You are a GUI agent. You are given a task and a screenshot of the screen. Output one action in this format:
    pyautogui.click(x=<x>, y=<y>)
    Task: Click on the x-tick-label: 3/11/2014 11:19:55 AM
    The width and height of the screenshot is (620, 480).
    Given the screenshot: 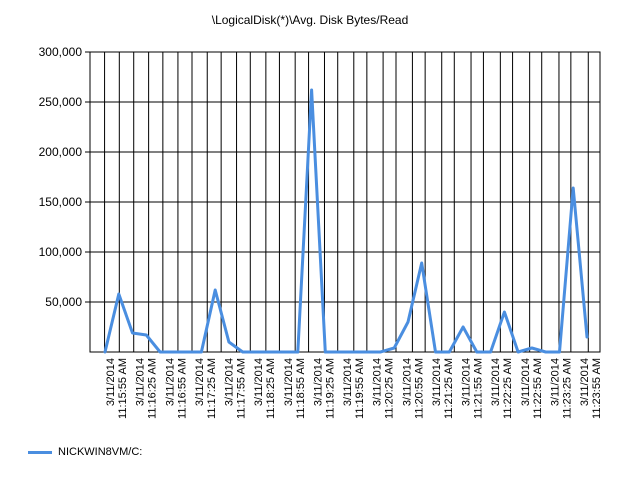 What is the action you would take?
    pyautogui.click(x=354, y=388)
    